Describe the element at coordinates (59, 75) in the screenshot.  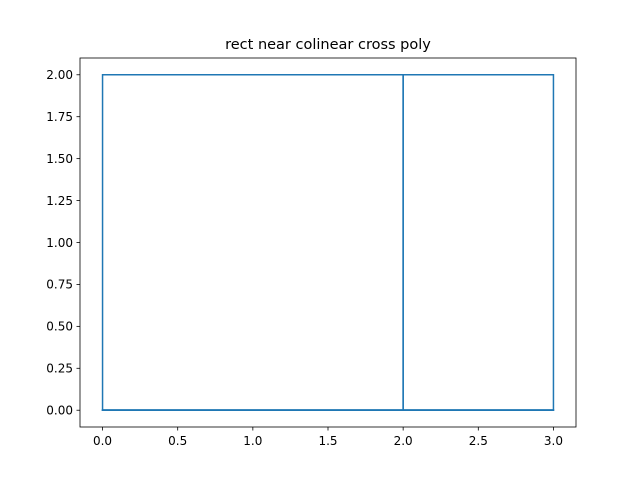
I see `y-tick-label: 2.00` at that location.